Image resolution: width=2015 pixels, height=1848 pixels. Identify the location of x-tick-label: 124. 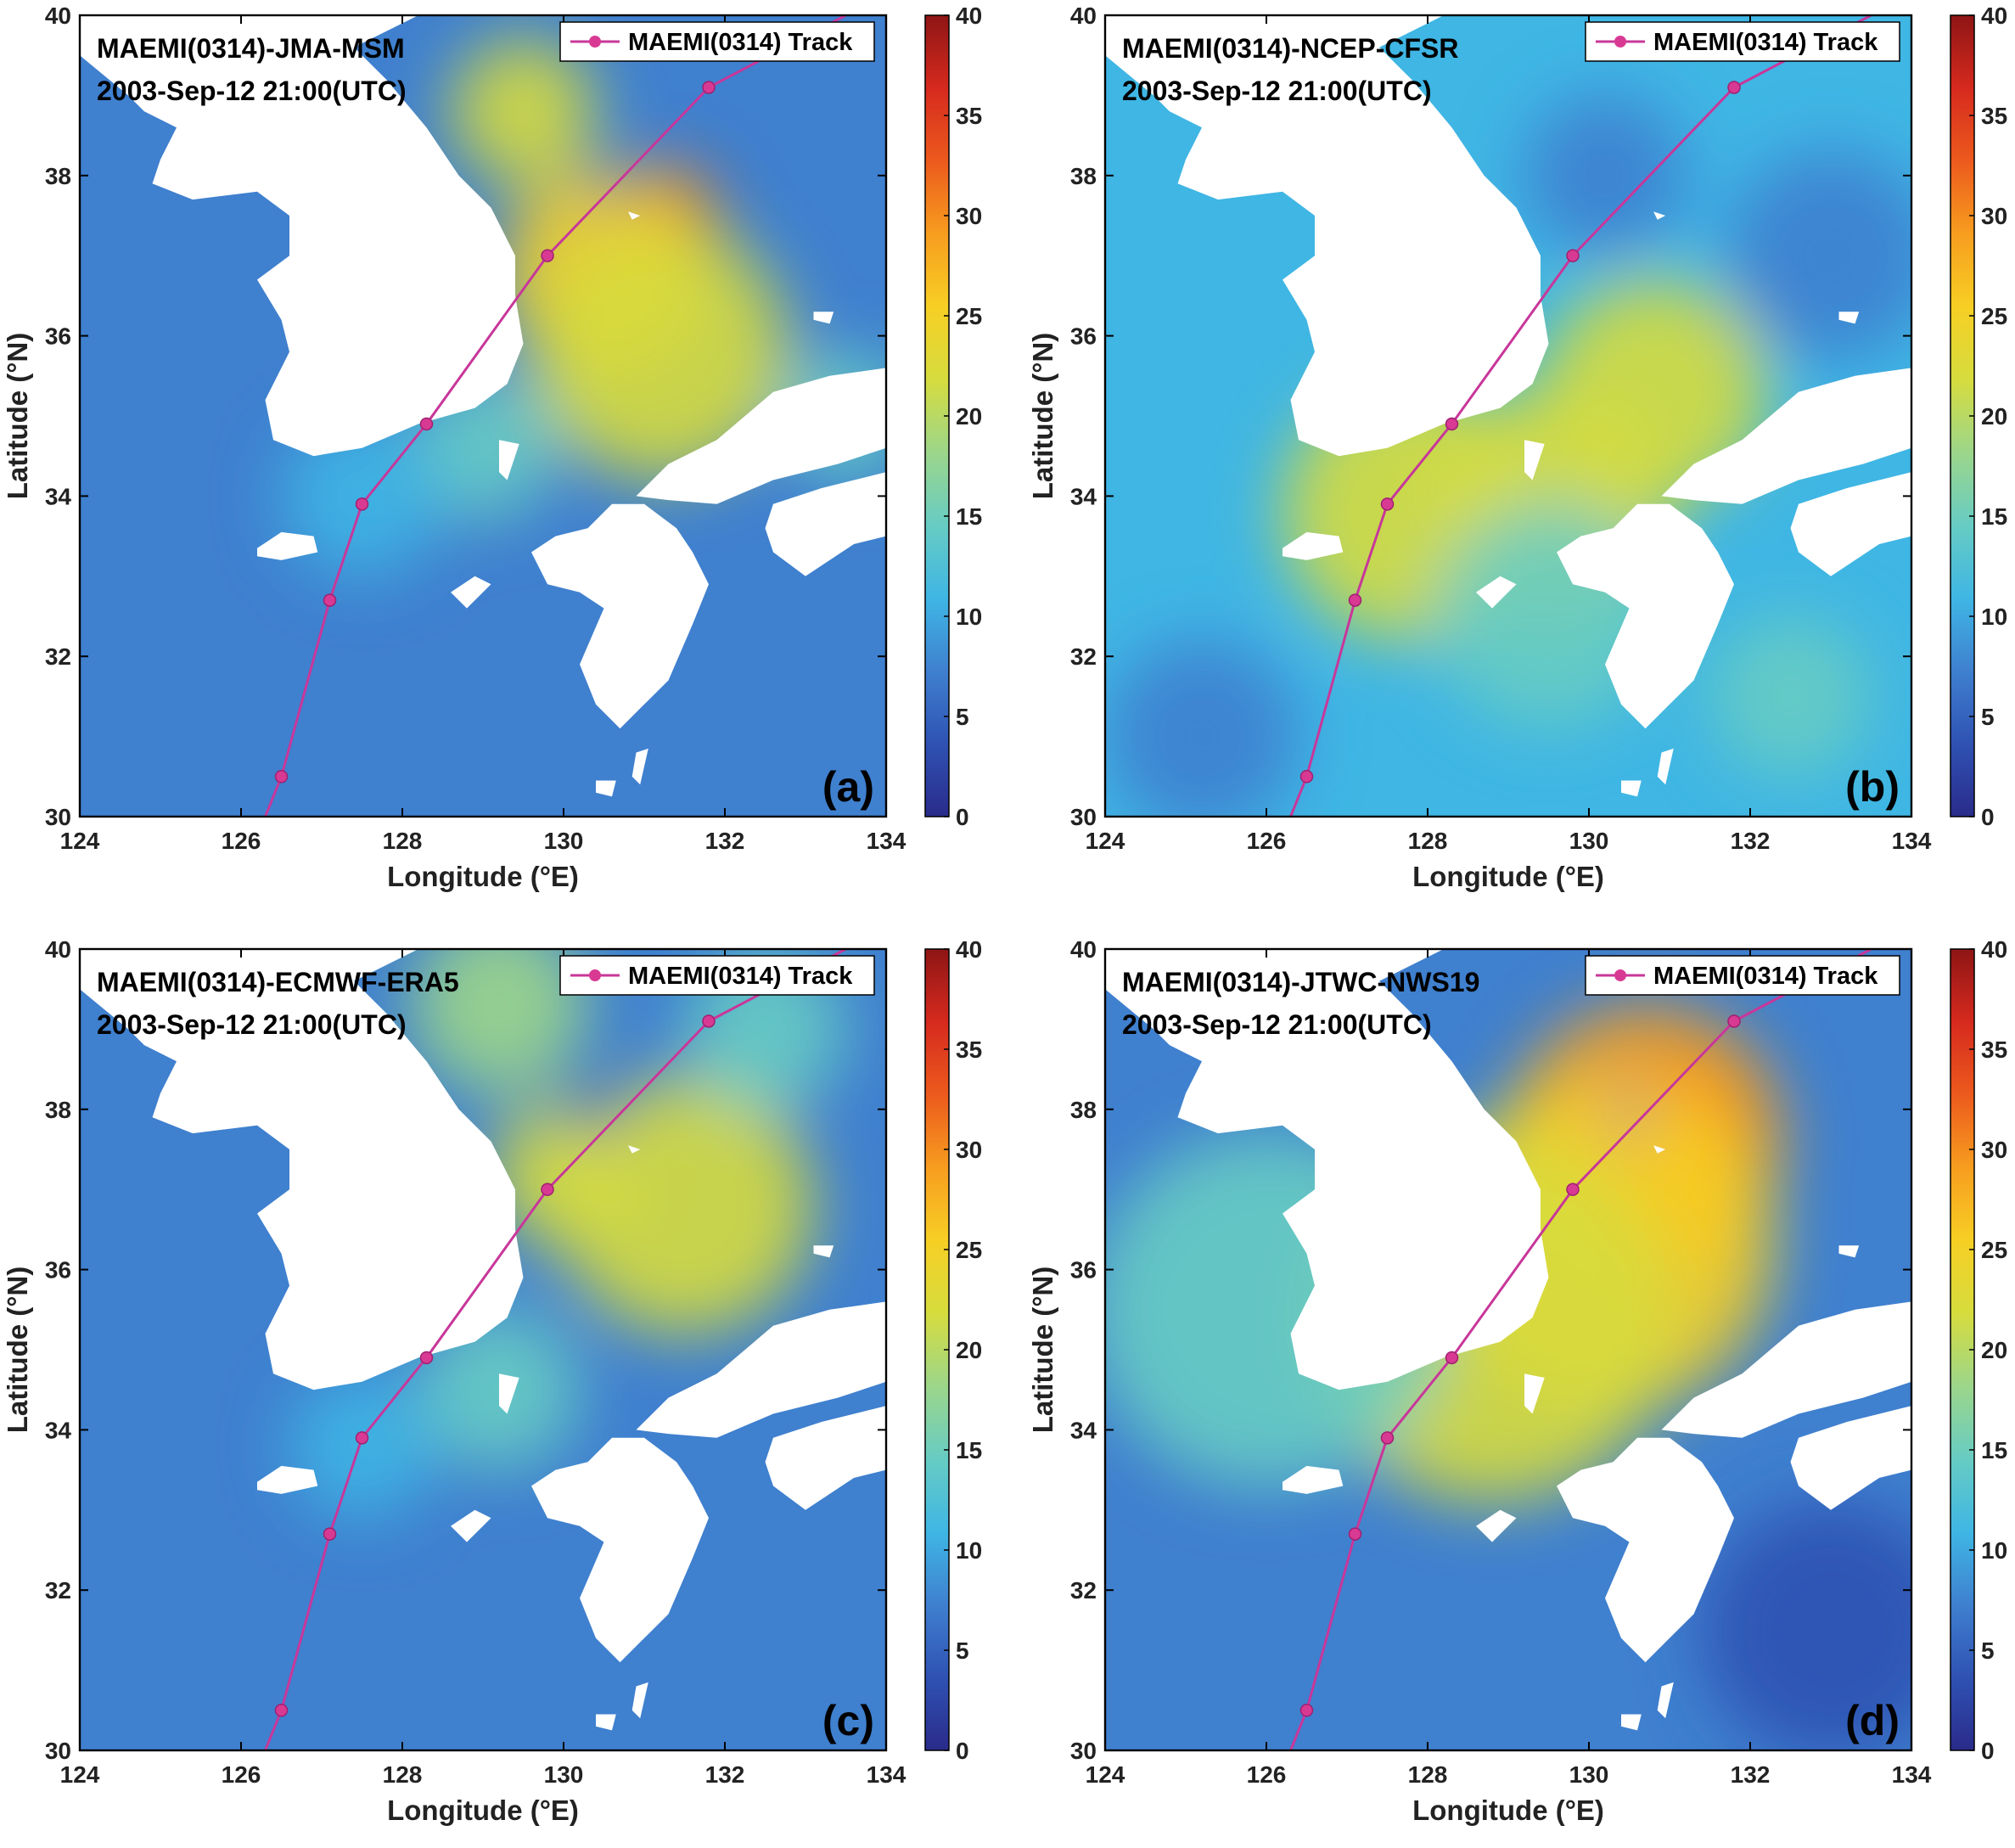
(80, 841).